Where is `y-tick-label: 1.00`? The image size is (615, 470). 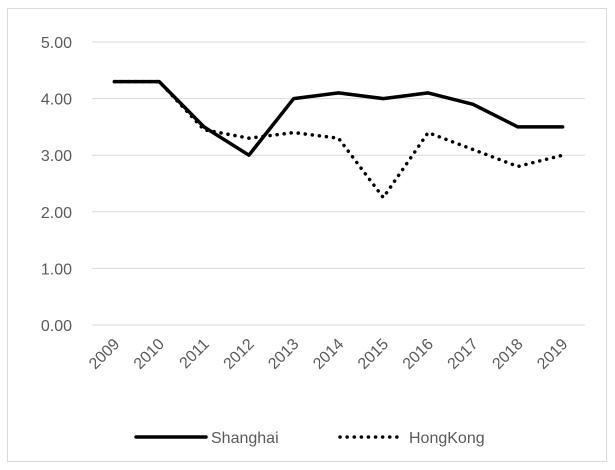 y-tick-label: 1.00 is located at coordinates (56, 269).